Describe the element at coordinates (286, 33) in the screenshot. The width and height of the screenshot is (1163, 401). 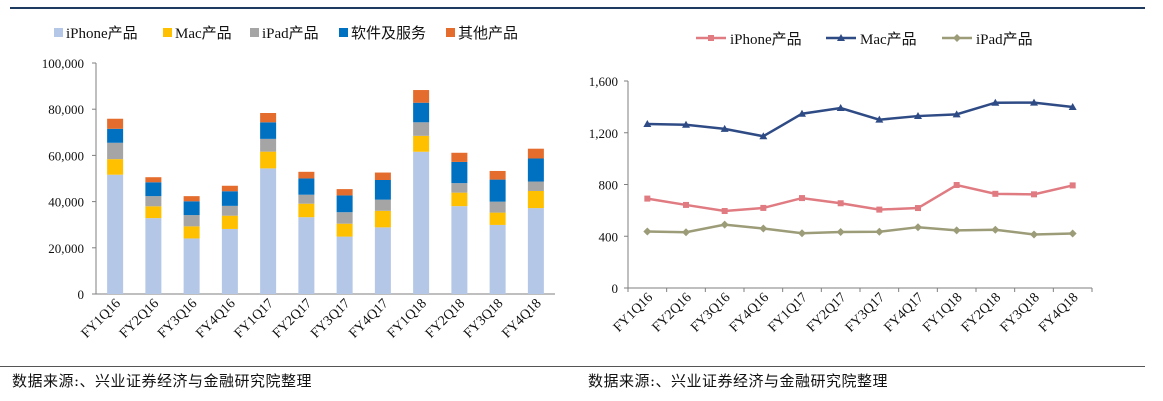
I see `bar-legend: iPhone产品 Mac产品 iPad产品 软件及服务 其他产品` at that location.